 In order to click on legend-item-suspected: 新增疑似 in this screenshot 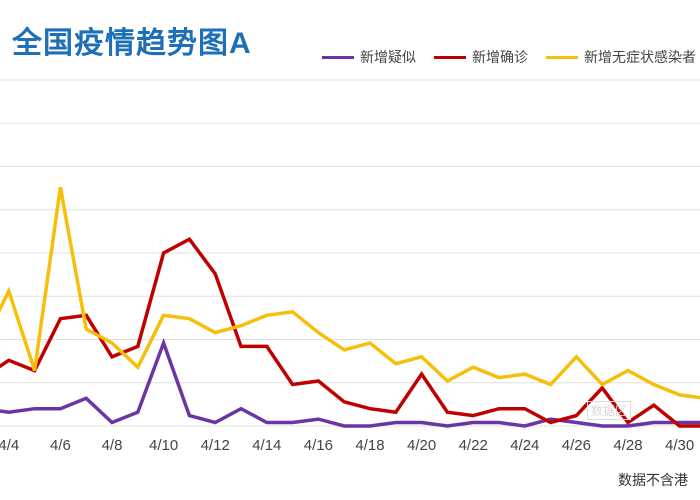, I will do `click(369, 57)`.